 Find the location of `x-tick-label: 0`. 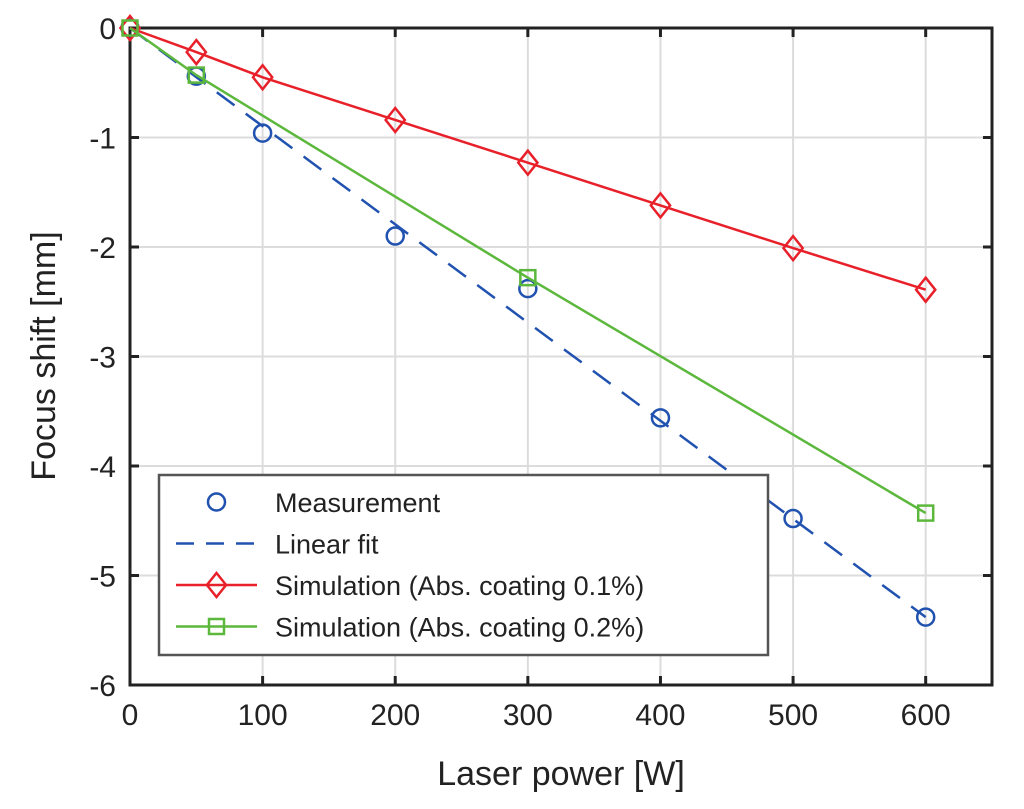

x-tick-label: 0 is located at coordinates (130, 715).